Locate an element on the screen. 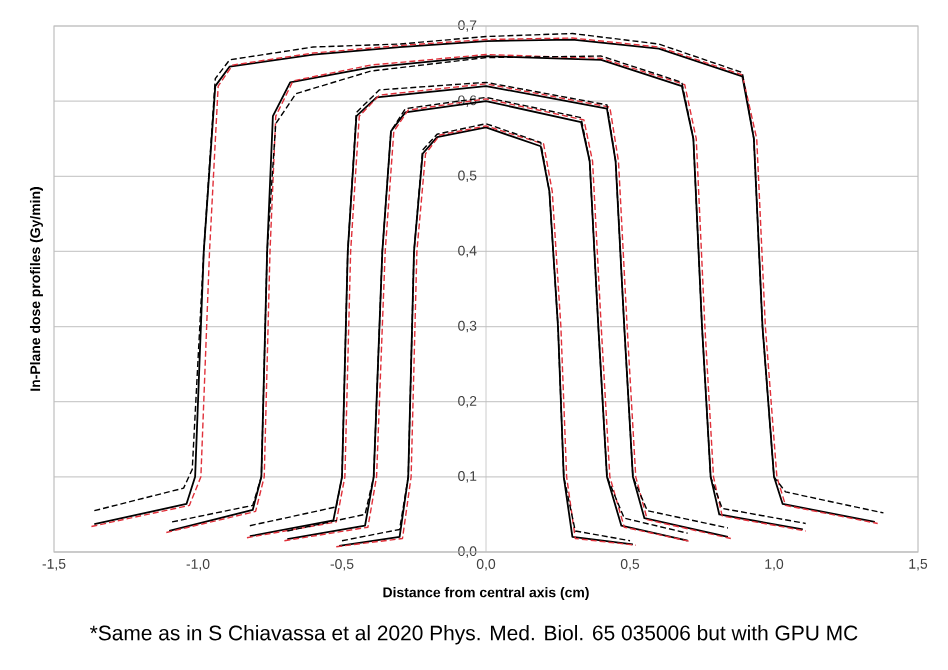 The image size is (948, 670). text: *Same as in S Chiavassa et al 2020 Phys. Med. Biol. 65 035006 but with GPU MC is located at coordinates (474, 635).